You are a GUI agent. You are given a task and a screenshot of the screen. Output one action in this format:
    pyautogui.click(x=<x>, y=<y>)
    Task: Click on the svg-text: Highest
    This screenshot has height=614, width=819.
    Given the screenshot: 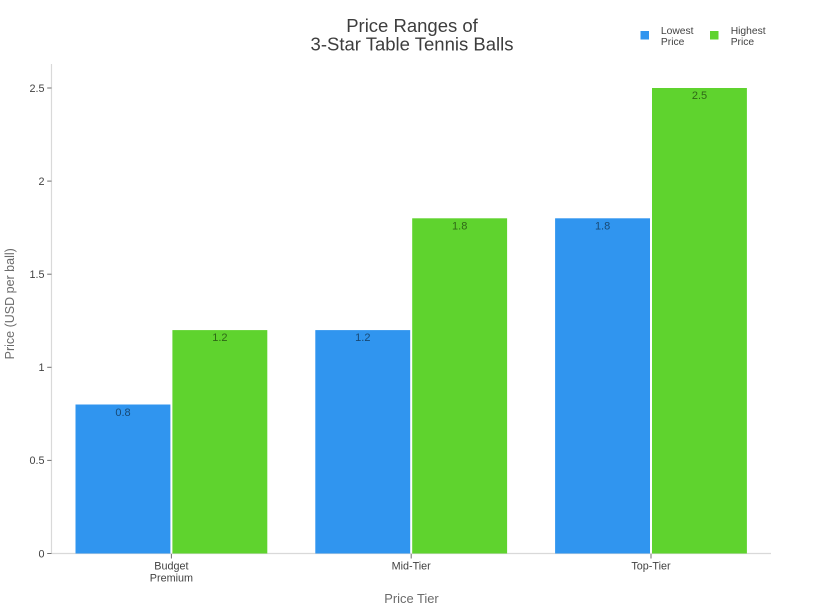 What is the action you would take?
    pyautogui.click(x=748, y=31)
    